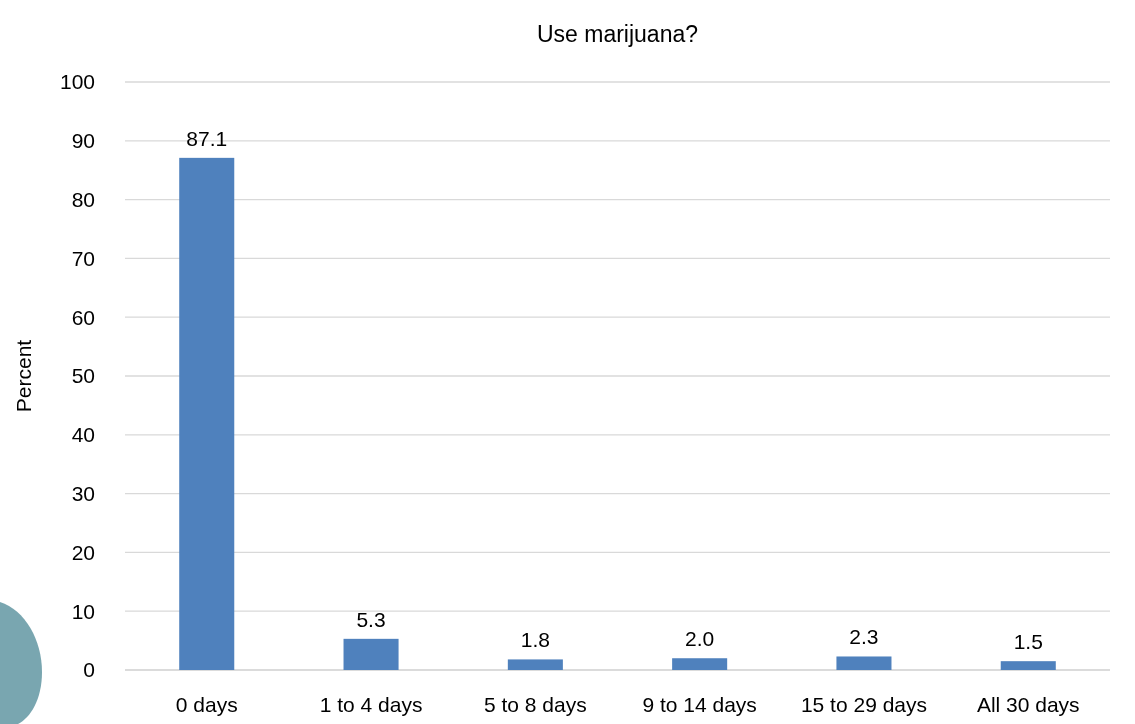 This screenshot has width=1135, height=724. What do you see at coordinates (699, 704) in the screenshot?
I see `x-tick-label: 9 to 14 days` at bounding box center [699, 704].